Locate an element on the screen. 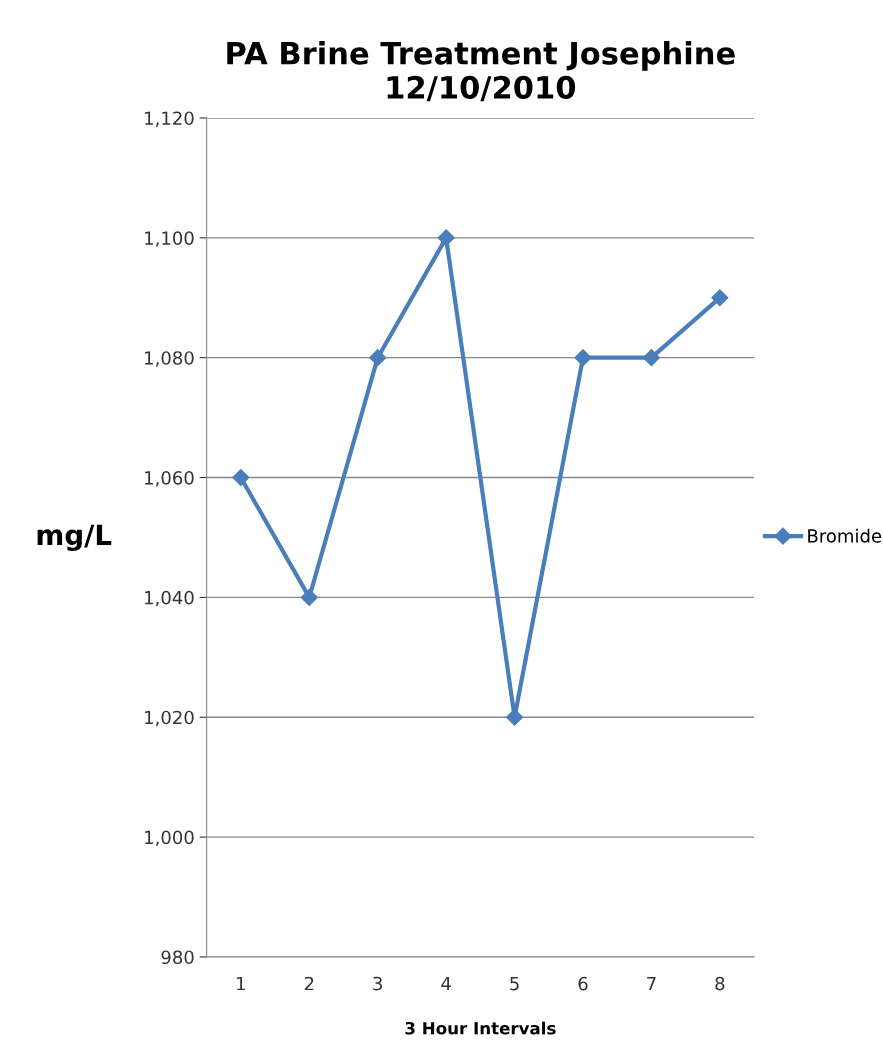 Image resolution: width=883 pixels, height=1058 pixels. y-tick-label: 1,040 is located at coordinates (169, 598).